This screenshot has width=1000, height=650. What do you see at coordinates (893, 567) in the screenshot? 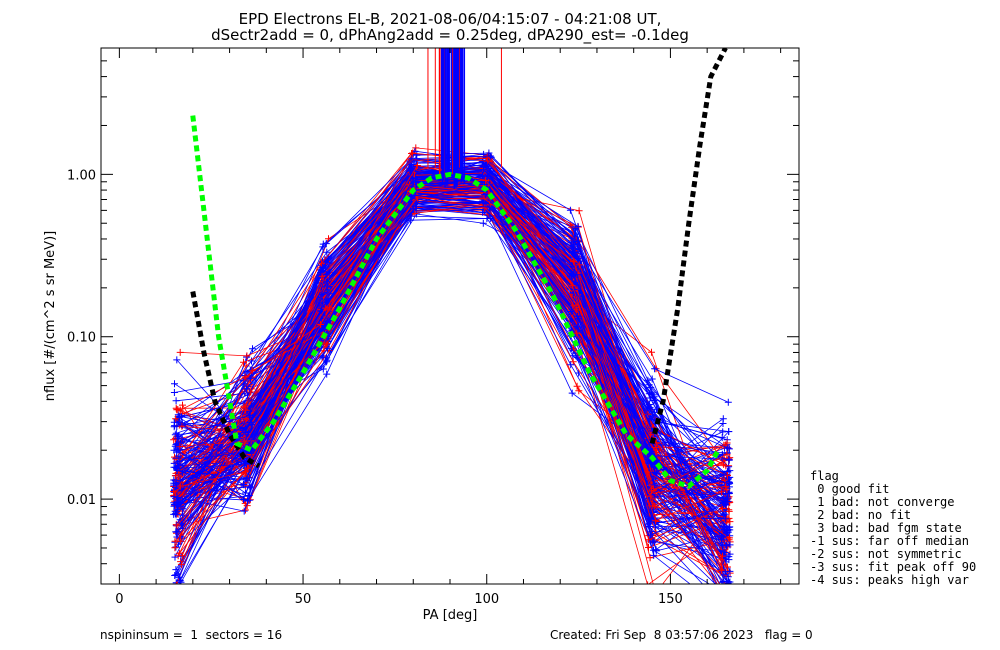
I see `legend-entry: -3 sus: fit peak off 90` at bounding box center [893, 567].